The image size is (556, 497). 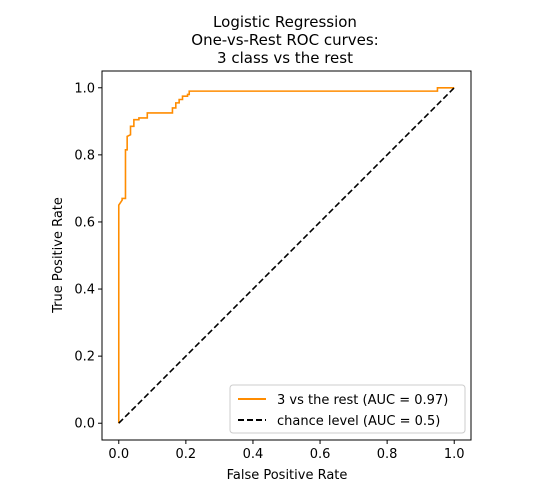 What do you see at coordinates (253, 454) in the screenshot?
I see `x-tick-label: 0.4` at bounding box center [253, 454].